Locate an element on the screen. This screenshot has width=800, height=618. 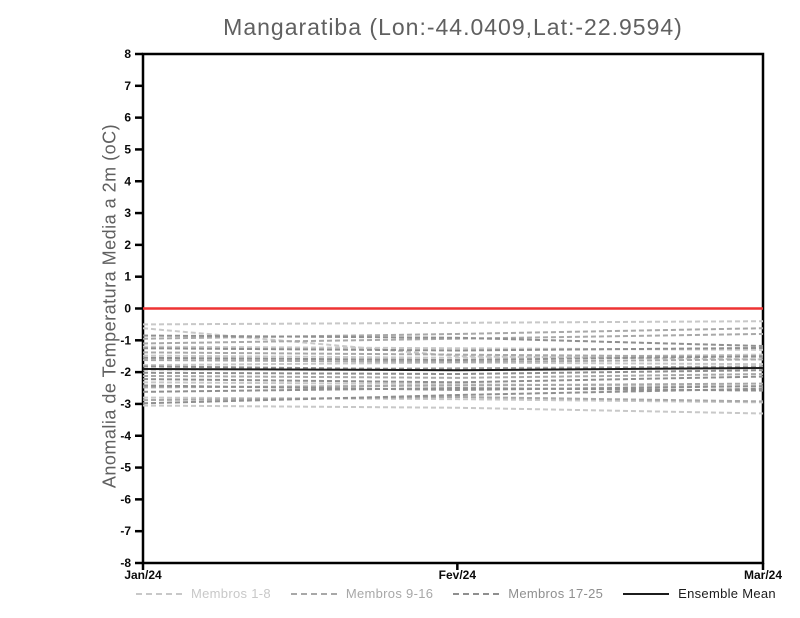
y-axis-tick-label: -2 is located at coordinates (125, 372).